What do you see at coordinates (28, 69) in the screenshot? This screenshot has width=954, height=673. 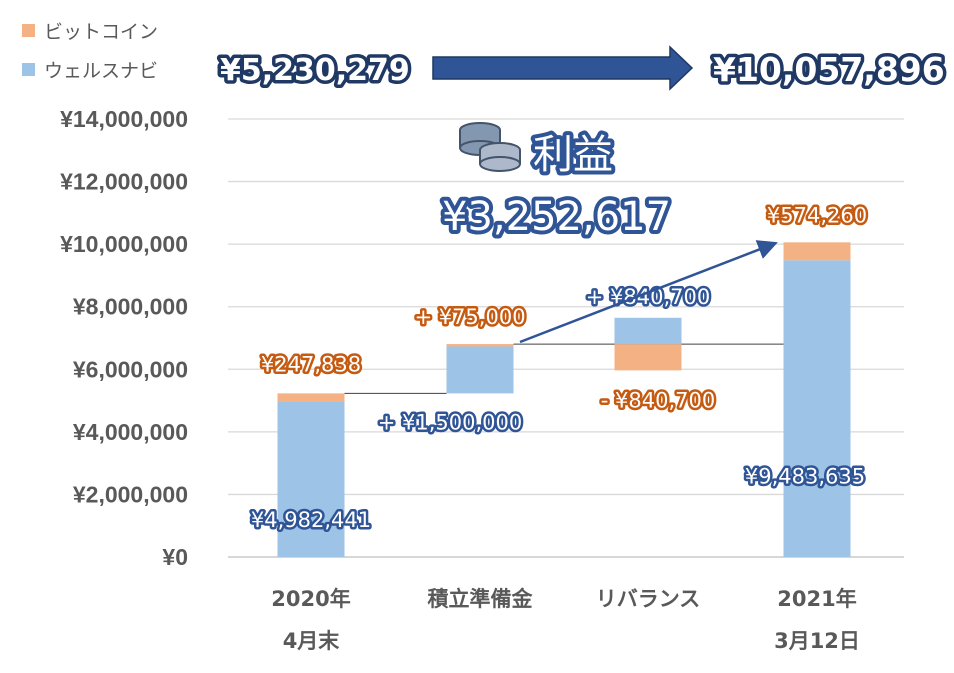 I see `legend-swatch-wealthnavi` at bounding box center [28, 69].